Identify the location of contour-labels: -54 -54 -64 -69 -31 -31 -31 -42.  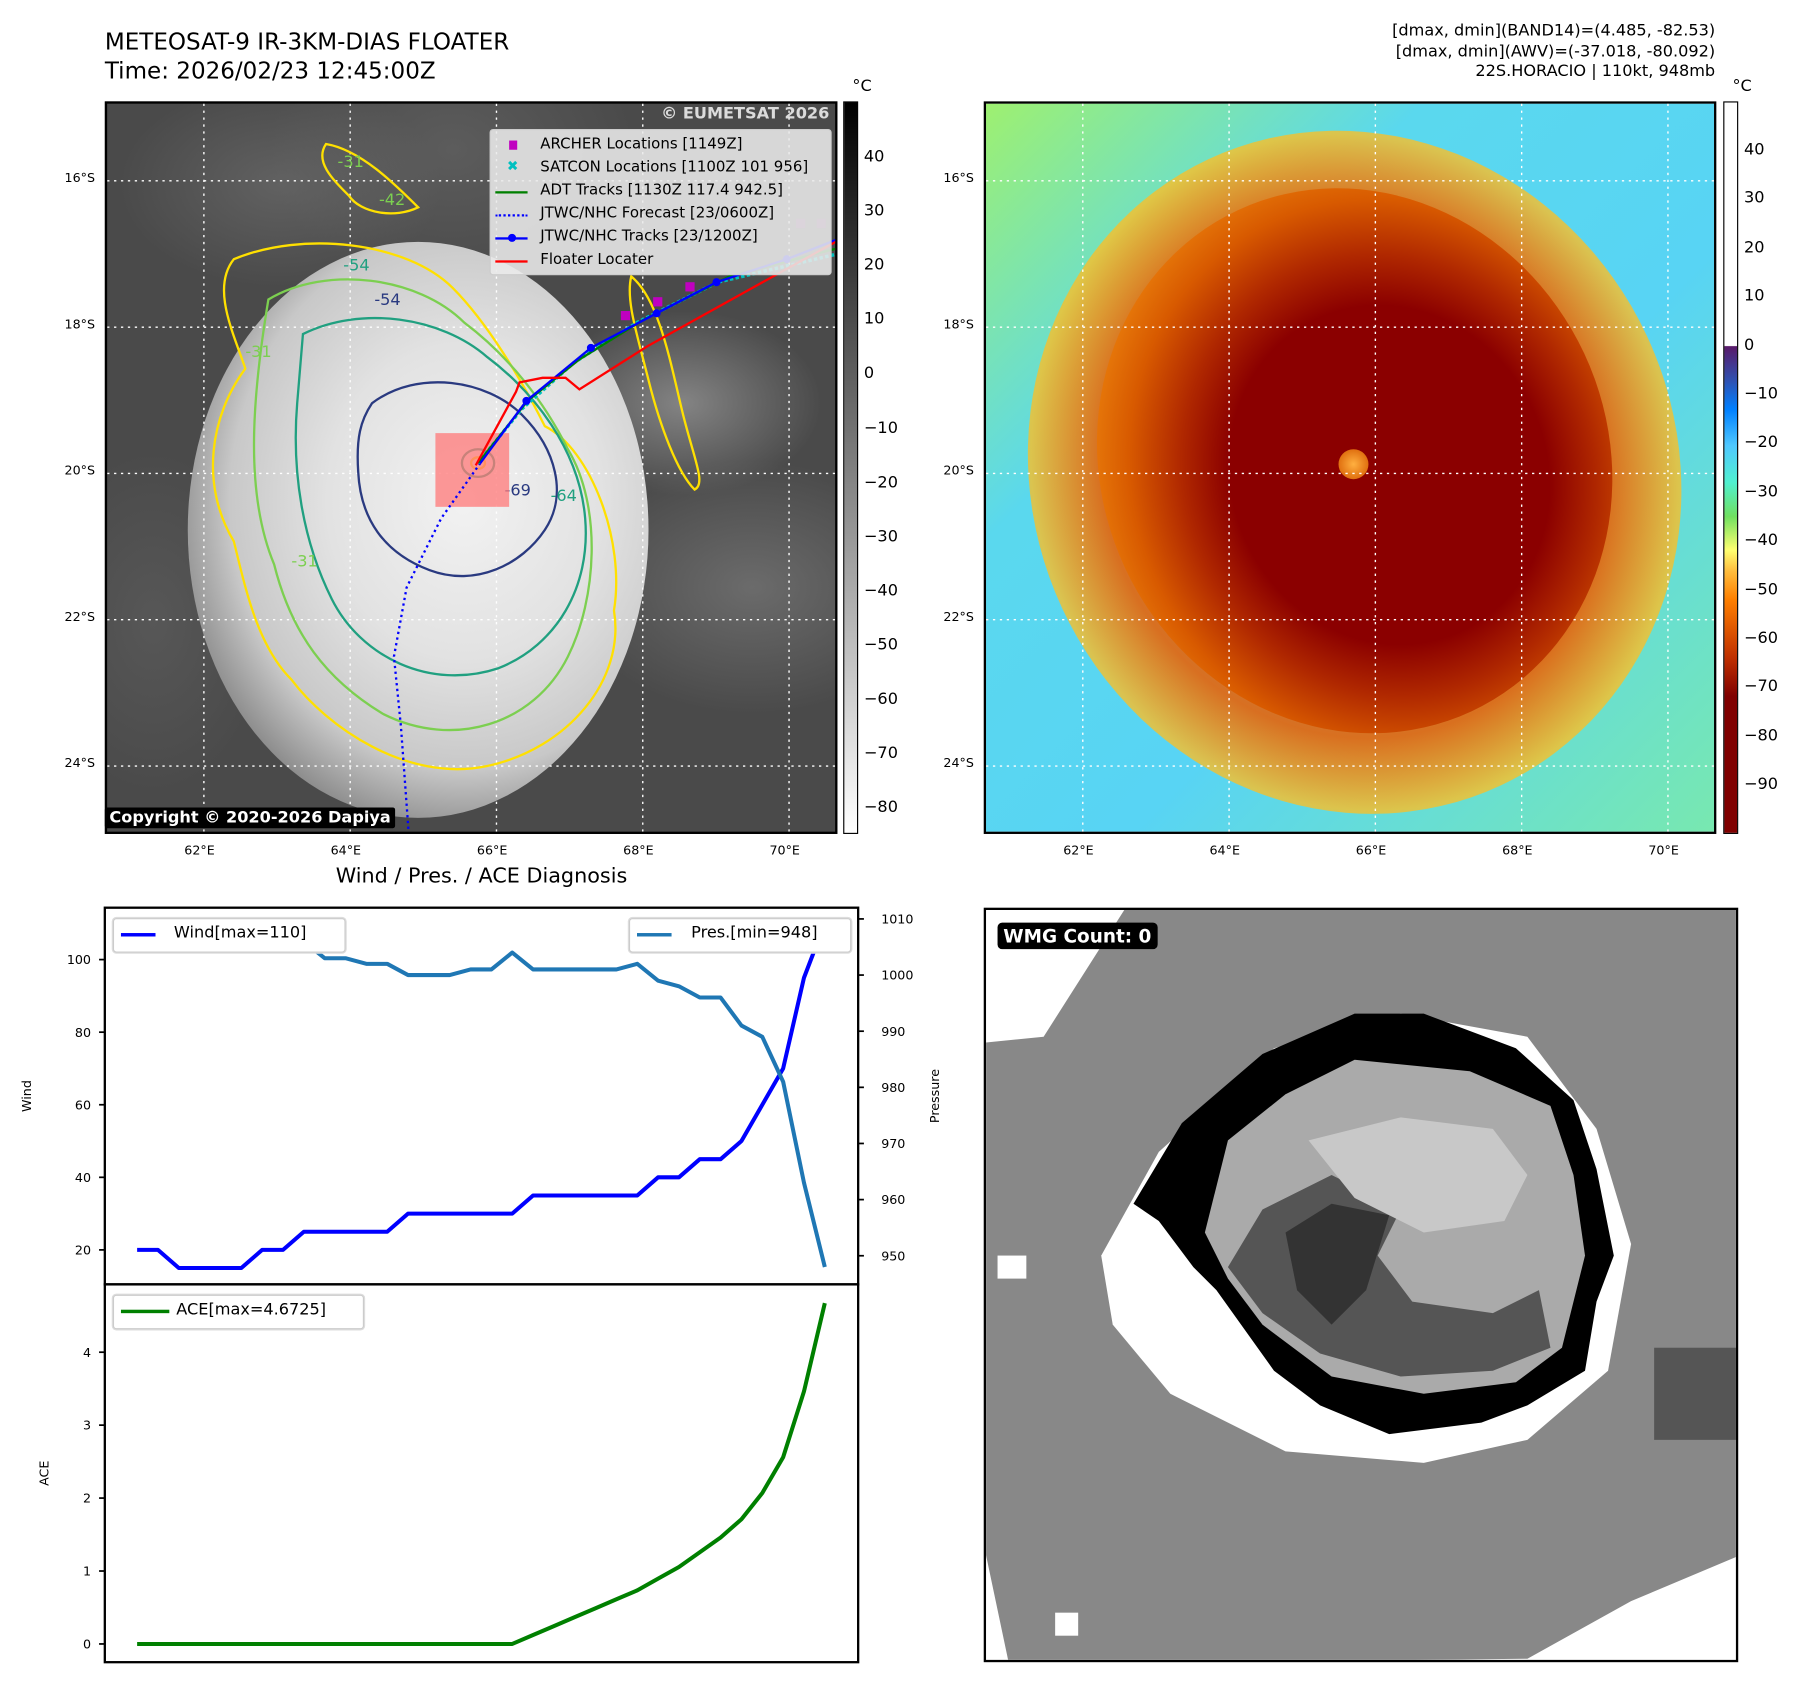
(411, 361).